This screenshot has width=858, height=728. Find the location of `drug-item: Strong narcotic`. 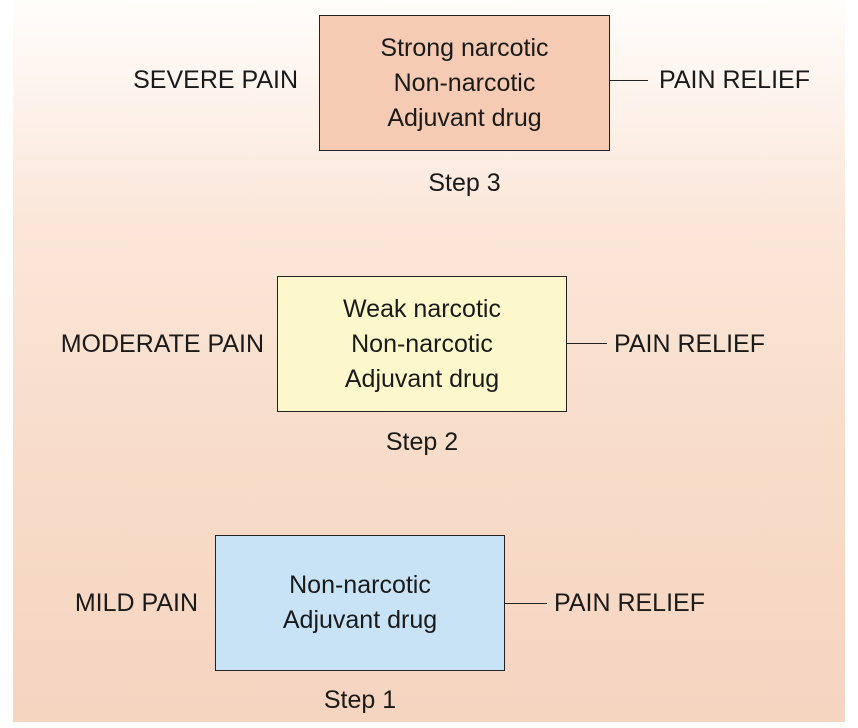

drug-item: Strong narcotic is located at coordinates (464, 47).